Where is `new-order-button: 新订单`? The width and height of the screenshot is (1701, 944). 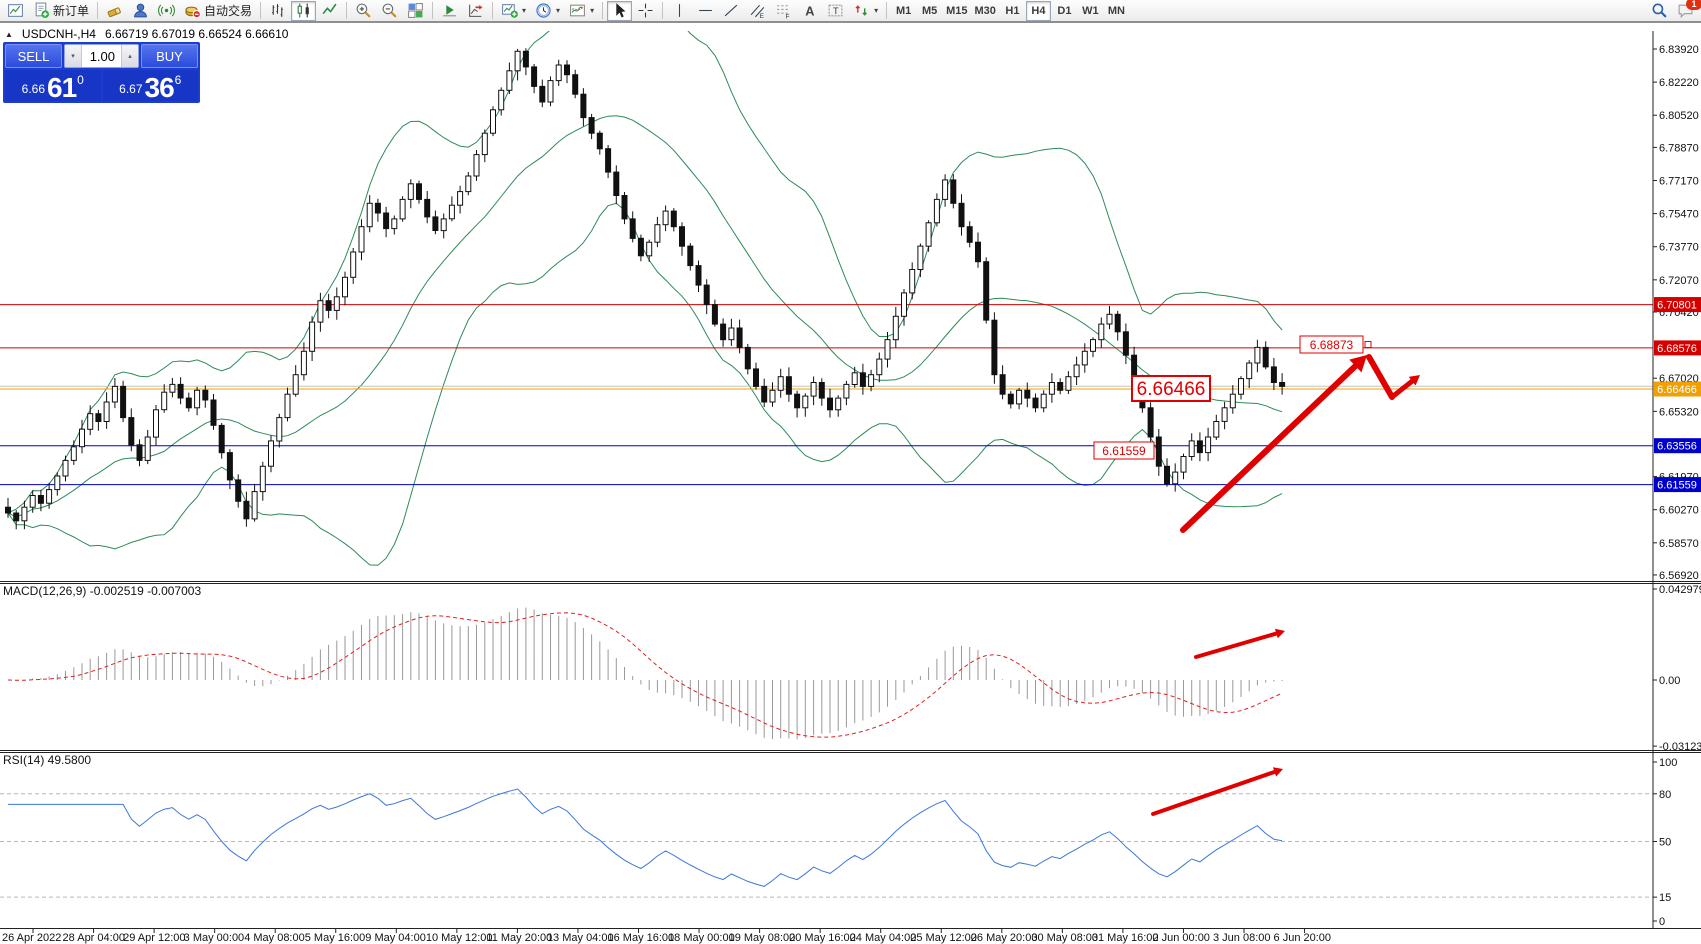 new-order-button: 新订单 is located at coordinates (61, 11).